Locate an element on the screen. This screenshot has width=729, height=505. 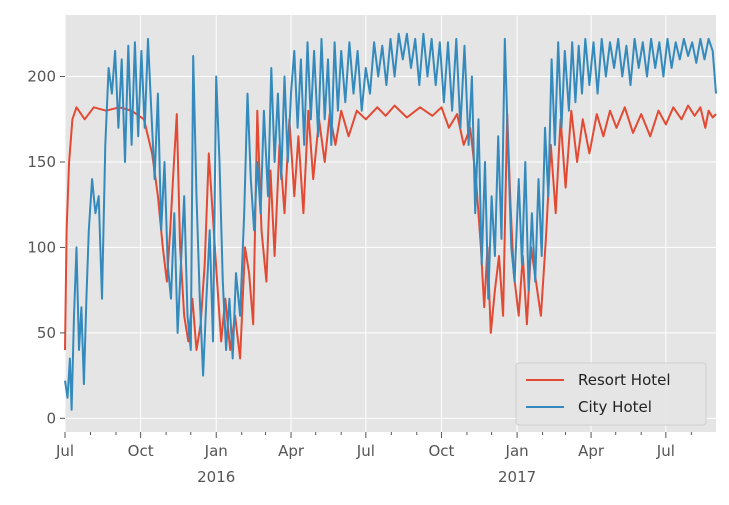
x-axis: Jul Oct Jan 2016 Apr Jul Oct Jan 2017 Apr Jul is located at coordinates (373, 459).